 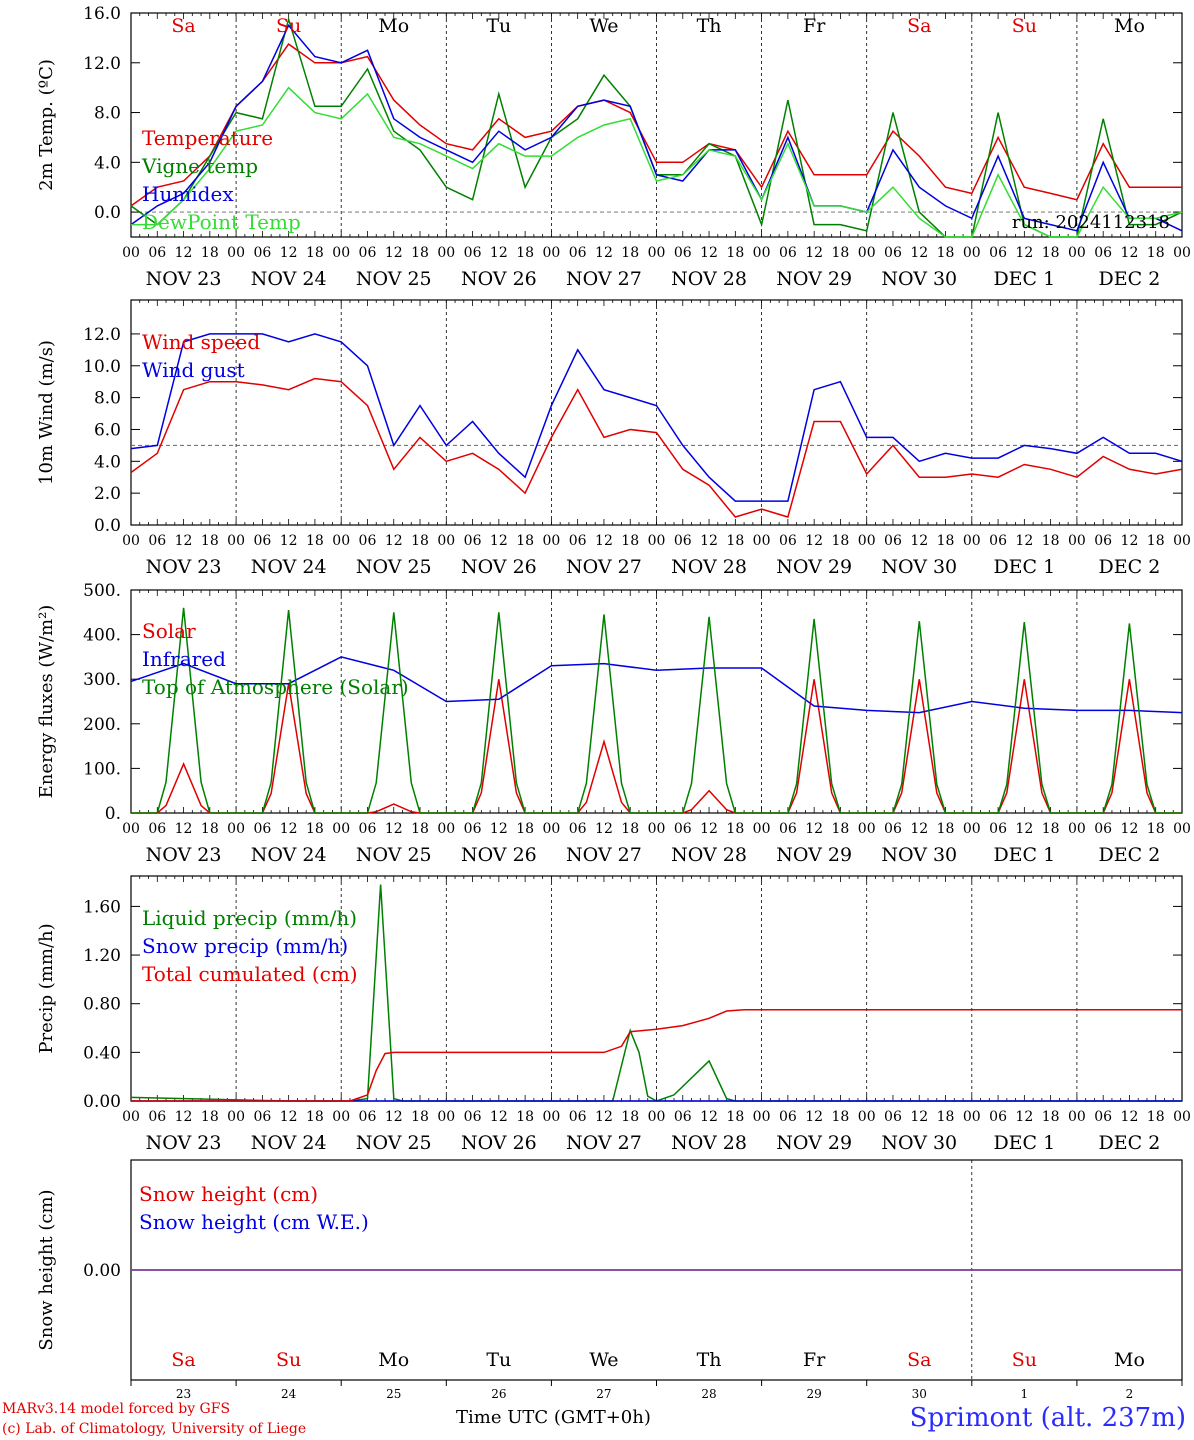 What do you see at coordinates (656, 417) in the screenshot?
I see `series-line-wind-gust` at bounding box center [656, 417].